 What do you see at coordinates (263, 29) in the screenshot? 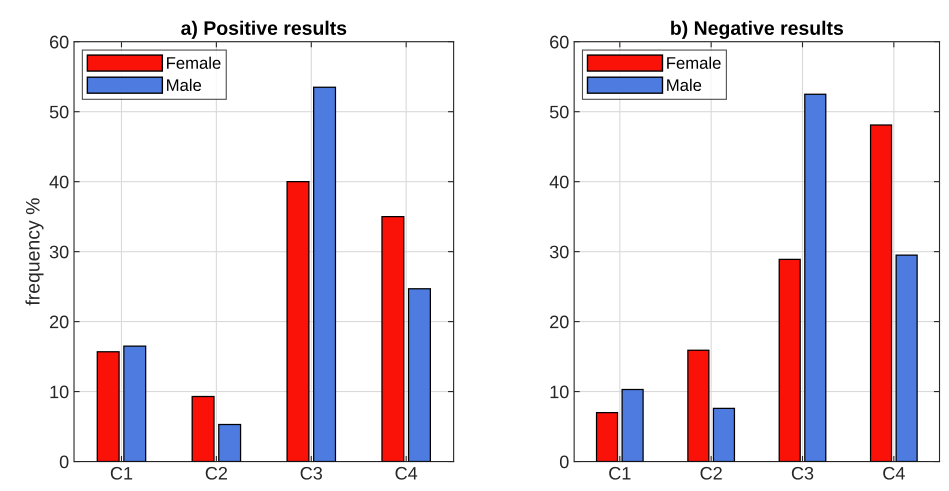
I see `chart-title: a) Positive results` at bounding box center [263, 29].